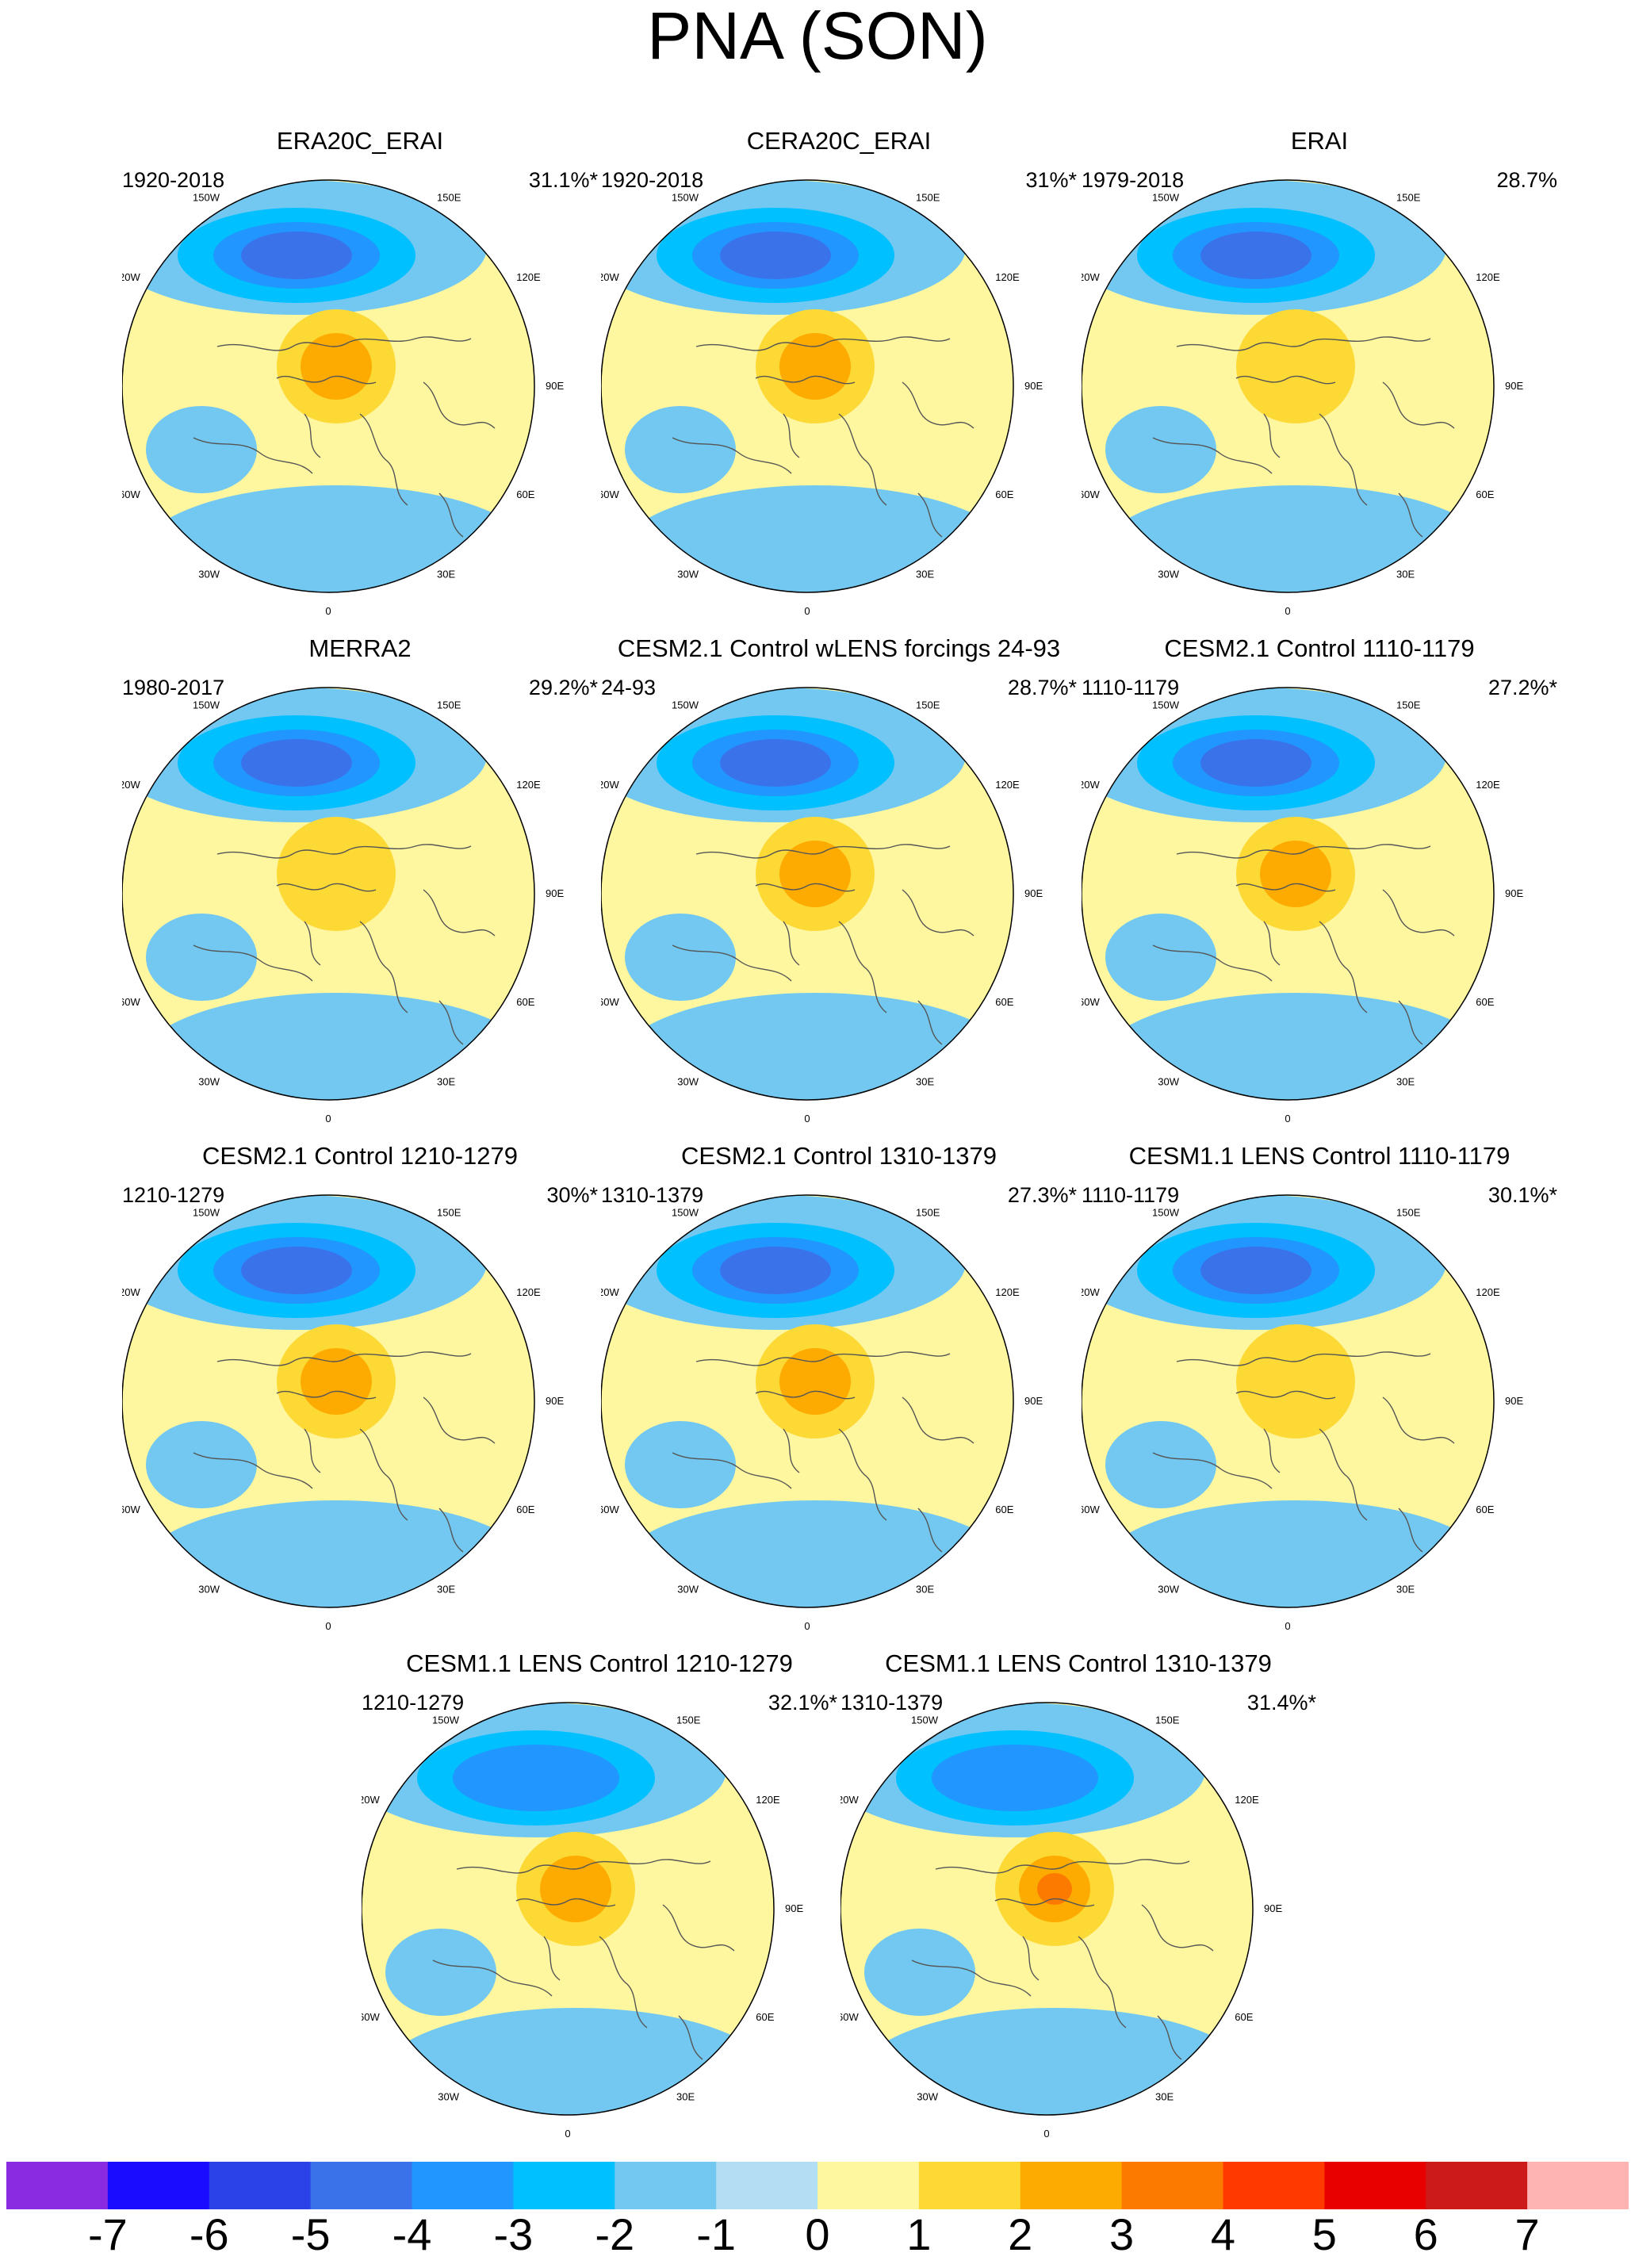 This screenshot has height=2268, width=1635. I want to click on colorbar, so click(817, 2185).